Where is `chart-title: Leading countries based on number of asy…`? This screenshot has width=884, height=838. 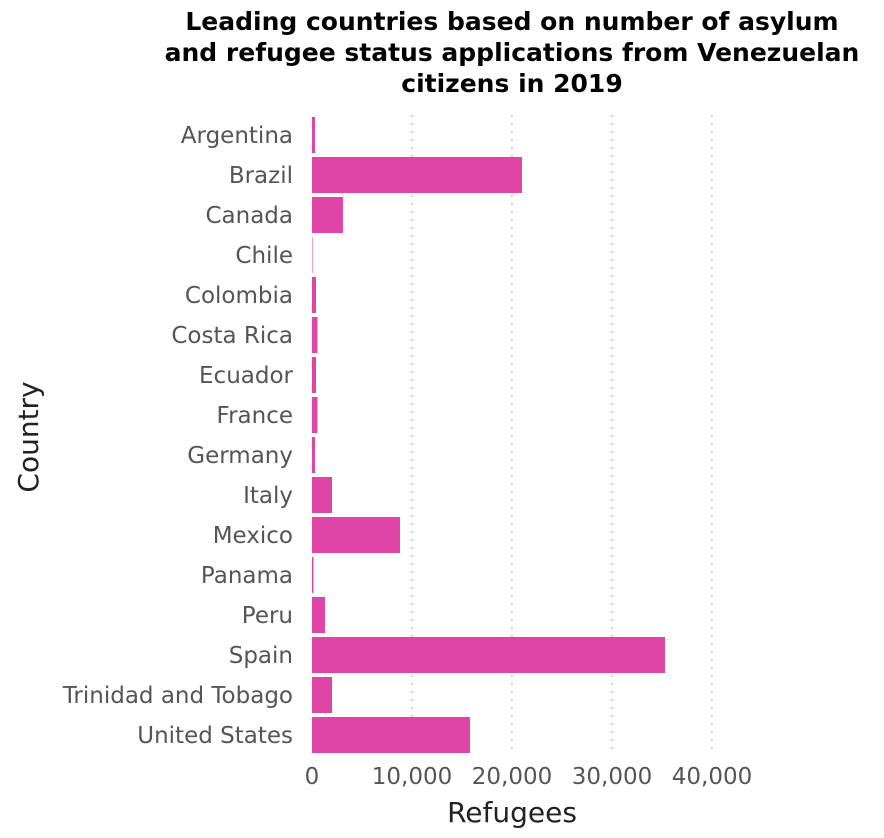 chart-title: Leading countries based on number of asy… is located at coordinates (512, 52).